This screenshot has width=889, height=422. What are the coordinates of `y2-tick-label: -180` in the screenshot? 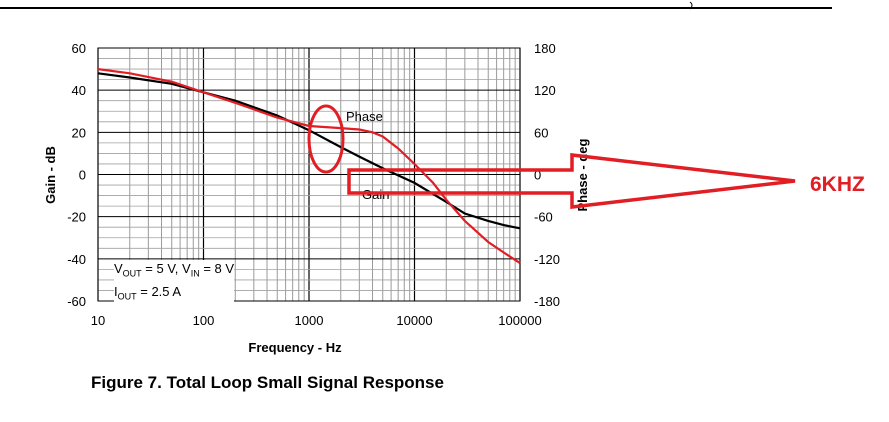 It's located at (547, 301).